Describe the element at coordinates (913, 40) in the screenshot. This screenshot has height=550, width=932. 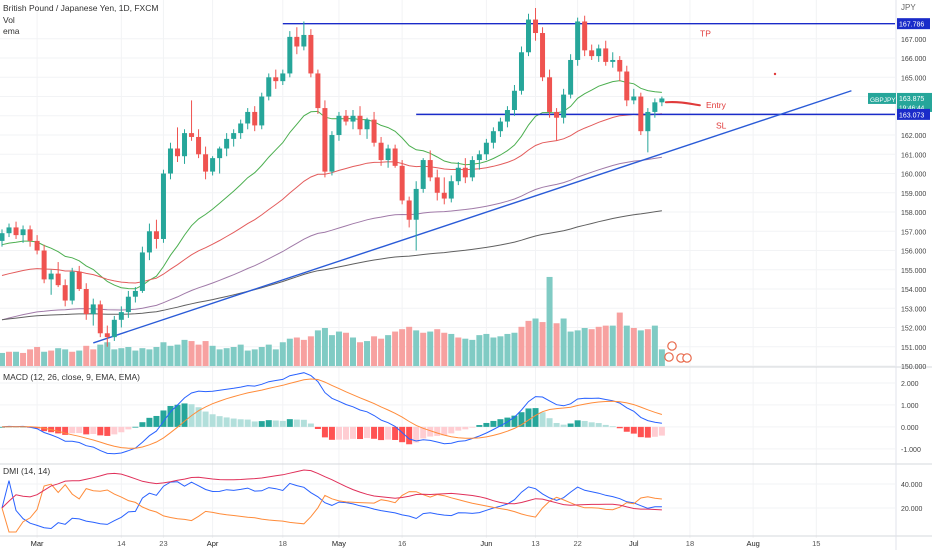
I see `price-tick-label: 167.000` at that location.